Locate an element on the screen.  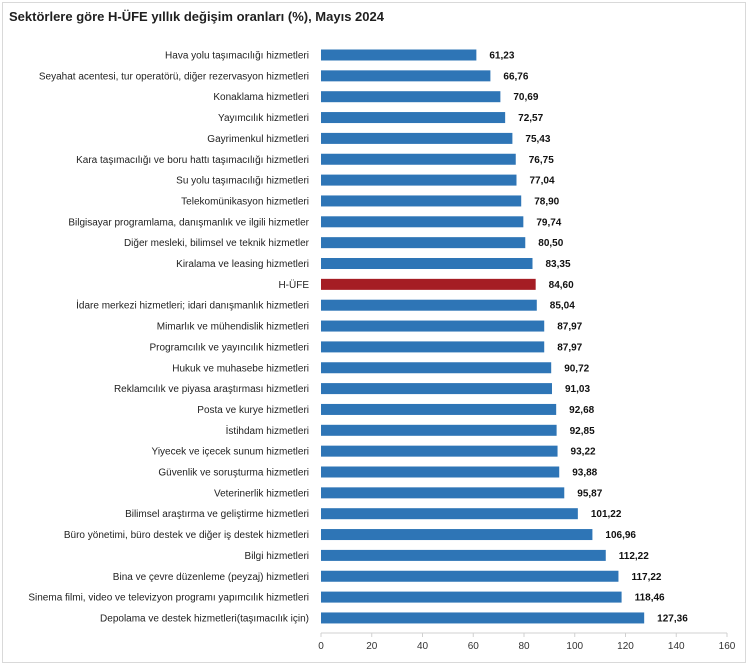
category-label-17: Posta ve kurye hizmetleri is located at coordinates (253, 410).